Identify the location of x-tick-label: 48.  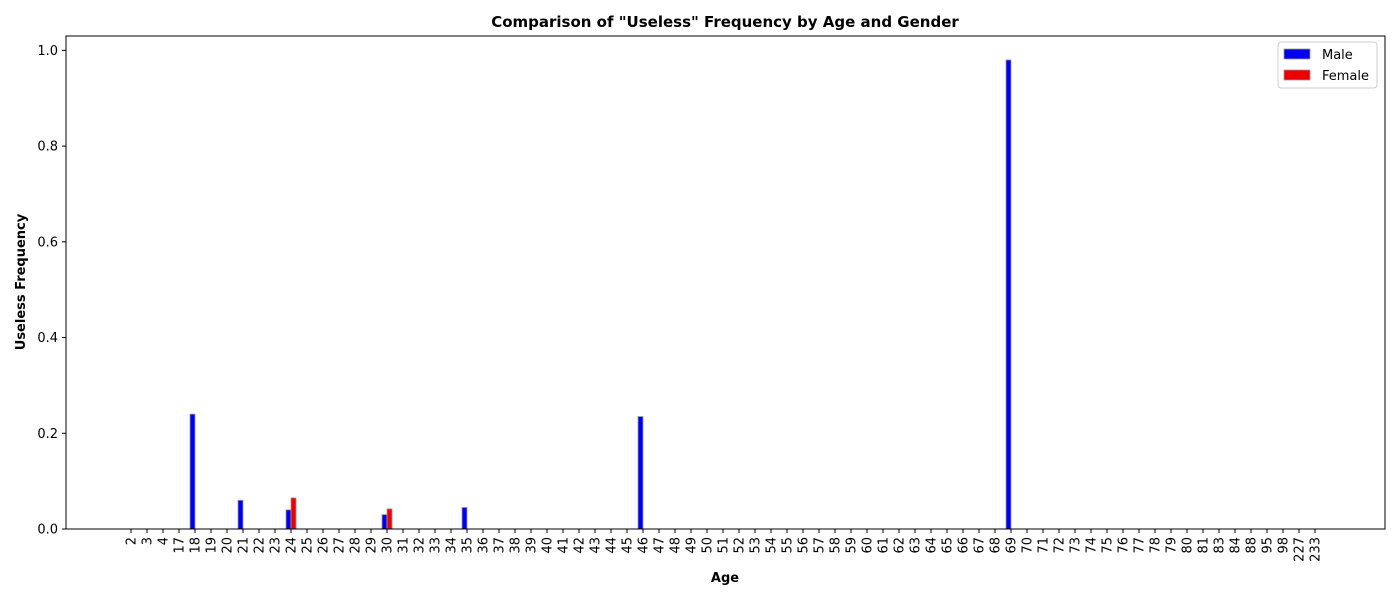
(676, 545).